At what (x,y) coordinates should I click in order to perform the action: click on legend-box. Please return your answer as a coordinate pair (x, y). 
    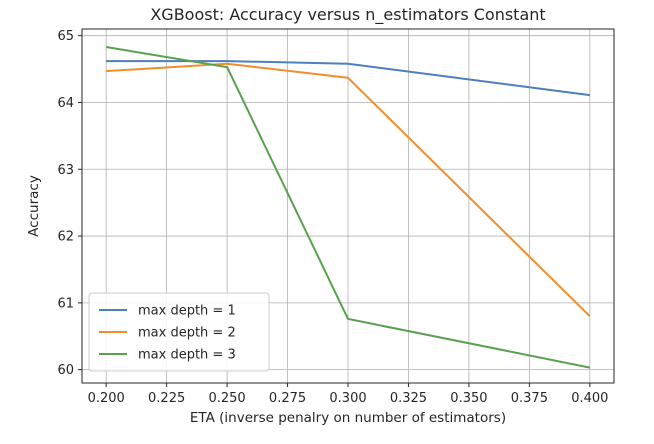
    Looking at the image, I should click on (179, 332).